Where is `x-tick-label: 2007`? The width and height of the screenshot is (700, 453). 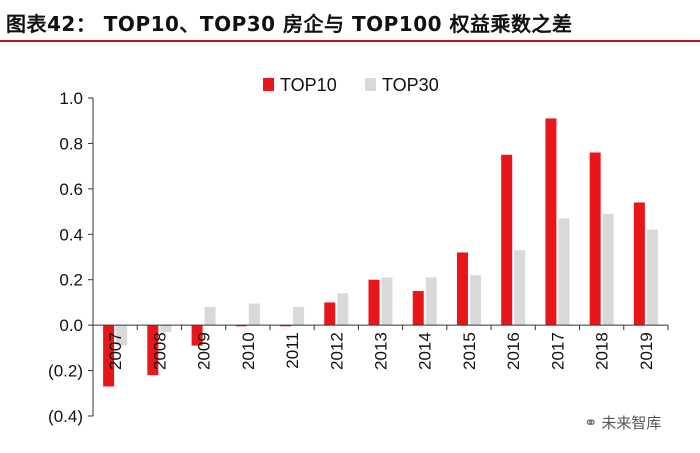 x-tick-label: 2007 is located at coordinates (115, 351).